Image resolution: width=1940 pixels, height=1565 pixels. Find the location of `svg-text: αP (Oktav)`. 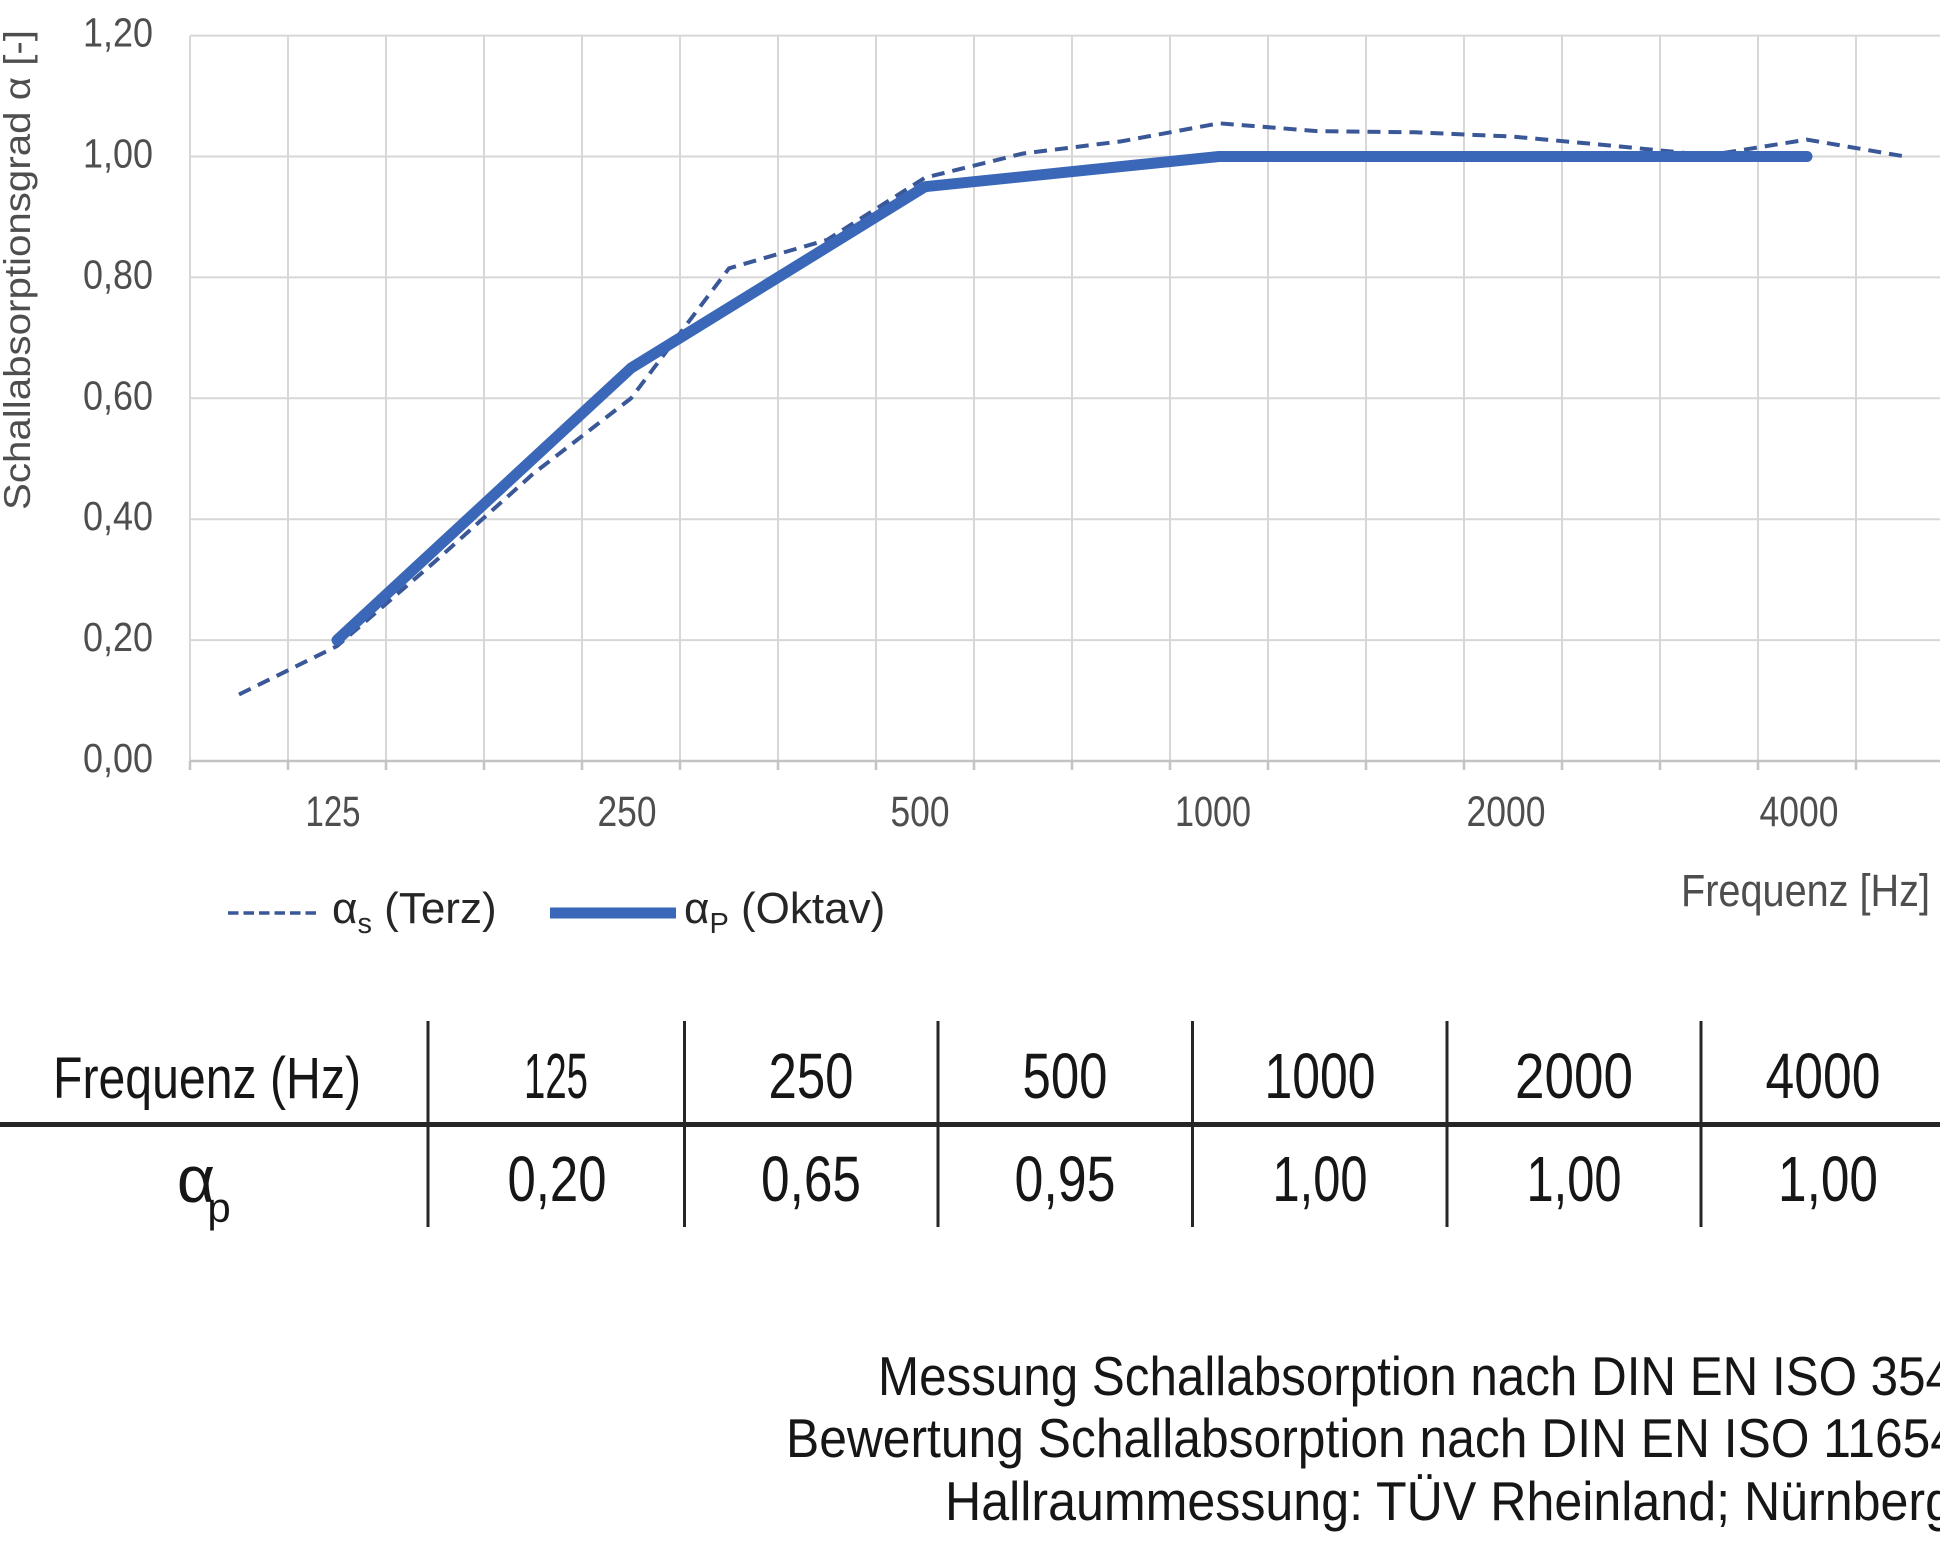

svg-text: αP (Oktav) is located at coordinates (784, 912).